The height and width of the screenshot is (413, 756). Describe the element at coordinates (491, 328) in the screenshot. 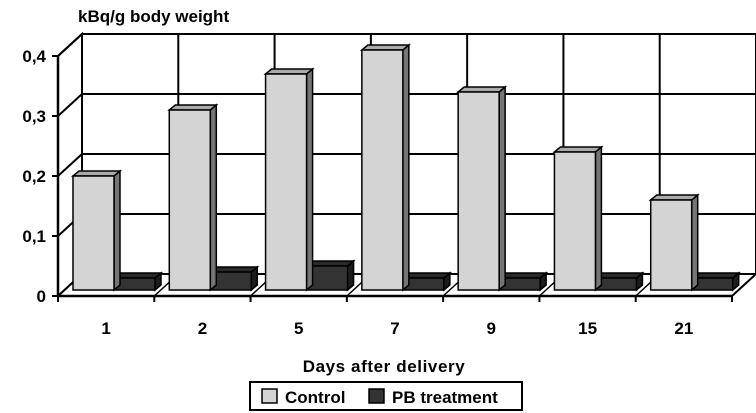

I see `x-tick-label: 9` at that location.